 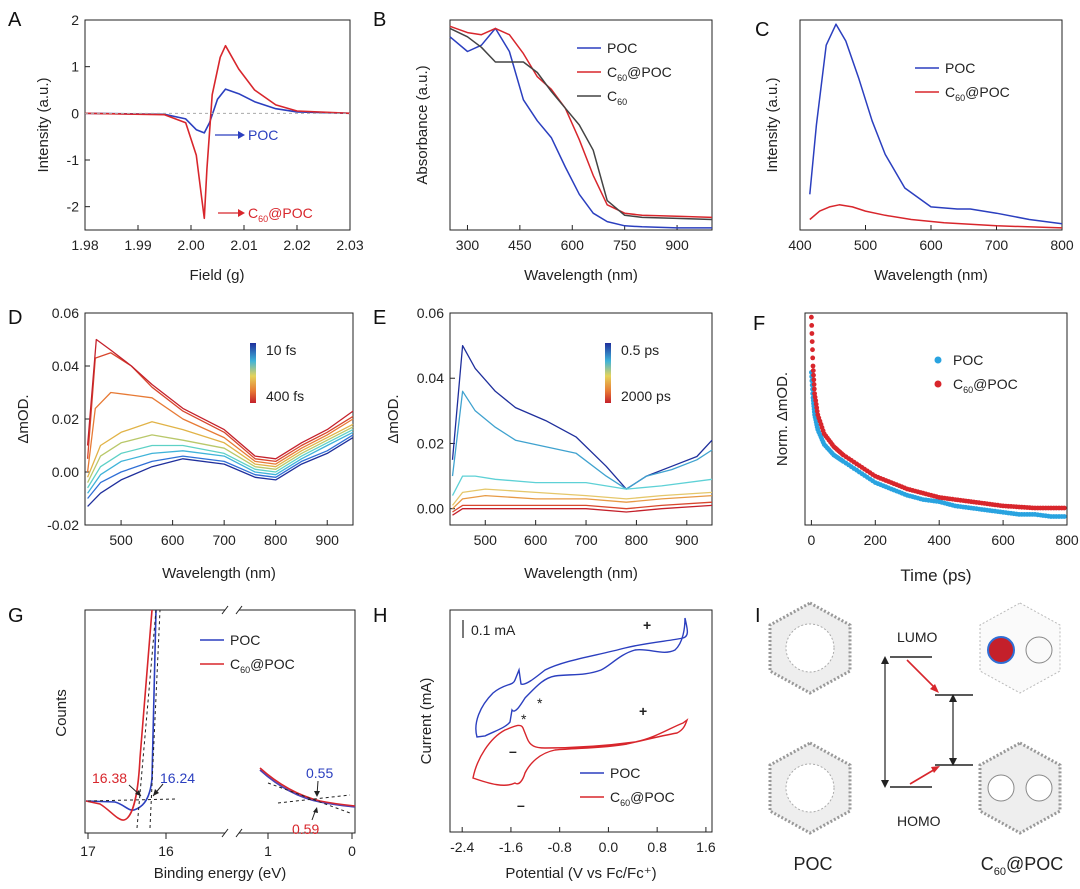 I want to click on x-tick-label: 0.8, so click(x=657, y=847).